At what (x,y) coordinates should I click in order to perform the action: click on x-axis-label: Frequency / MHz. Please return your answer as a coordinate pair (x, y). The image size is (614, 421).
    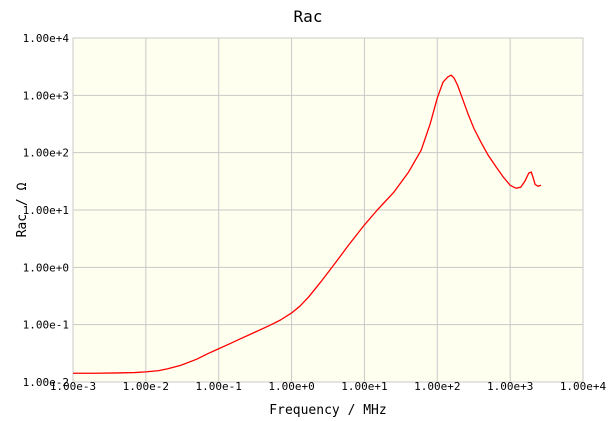
    Looking at the image, I should click on (327, 410).